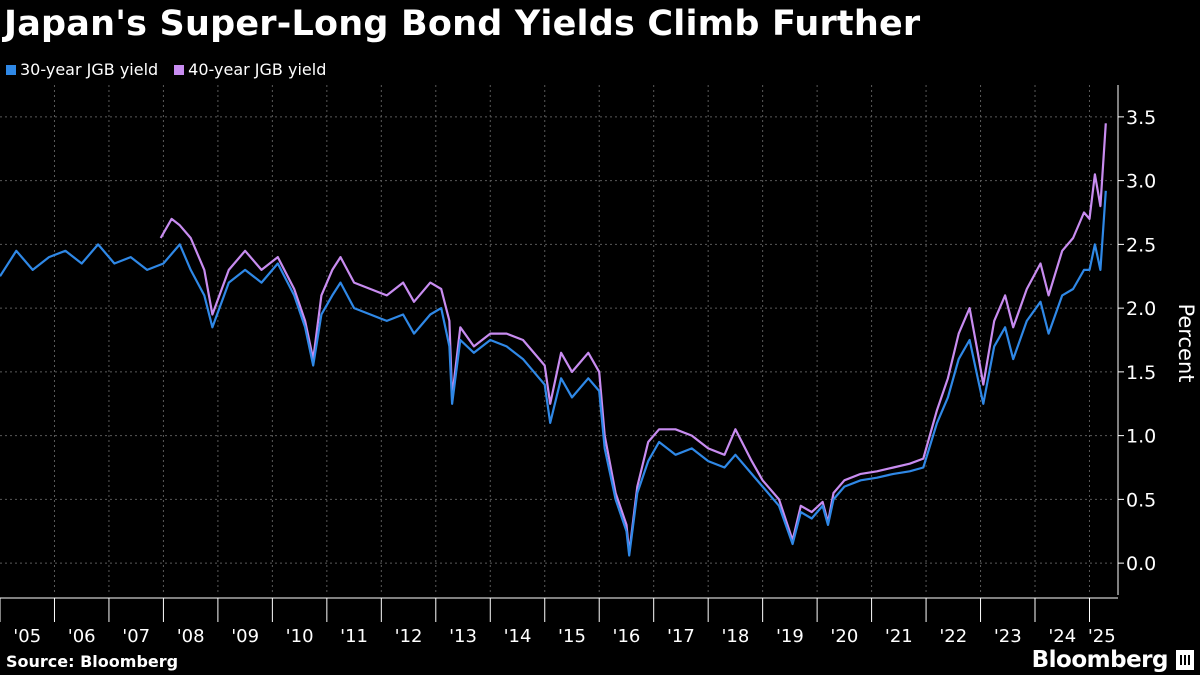 Image resolution: width=1200 pixels, height=675 pixels. I want to click on source-note: Source: Bloomberg, so click(92, 661).